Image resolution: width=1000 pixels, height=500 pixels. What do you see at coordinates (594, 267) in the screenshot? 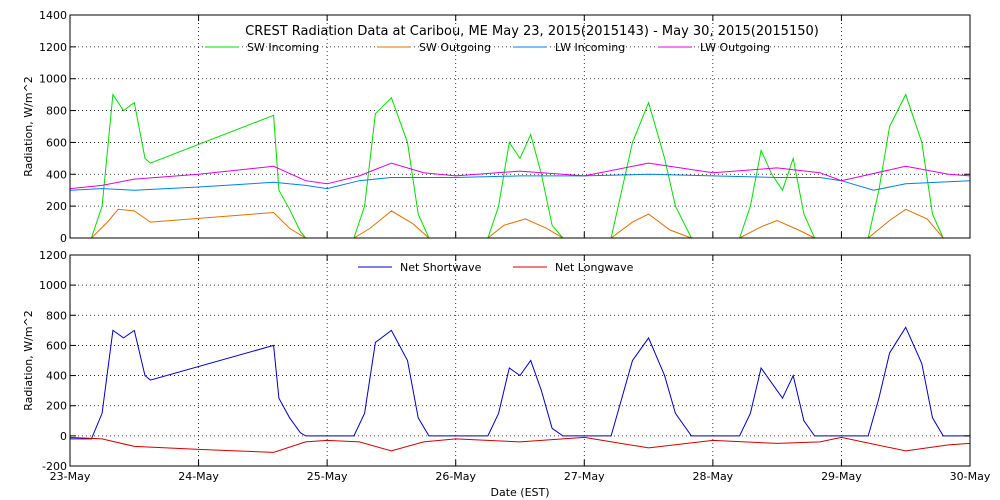
I see `legend-label-net-longwave: Net Longwave` at bounding box center [594, 267].